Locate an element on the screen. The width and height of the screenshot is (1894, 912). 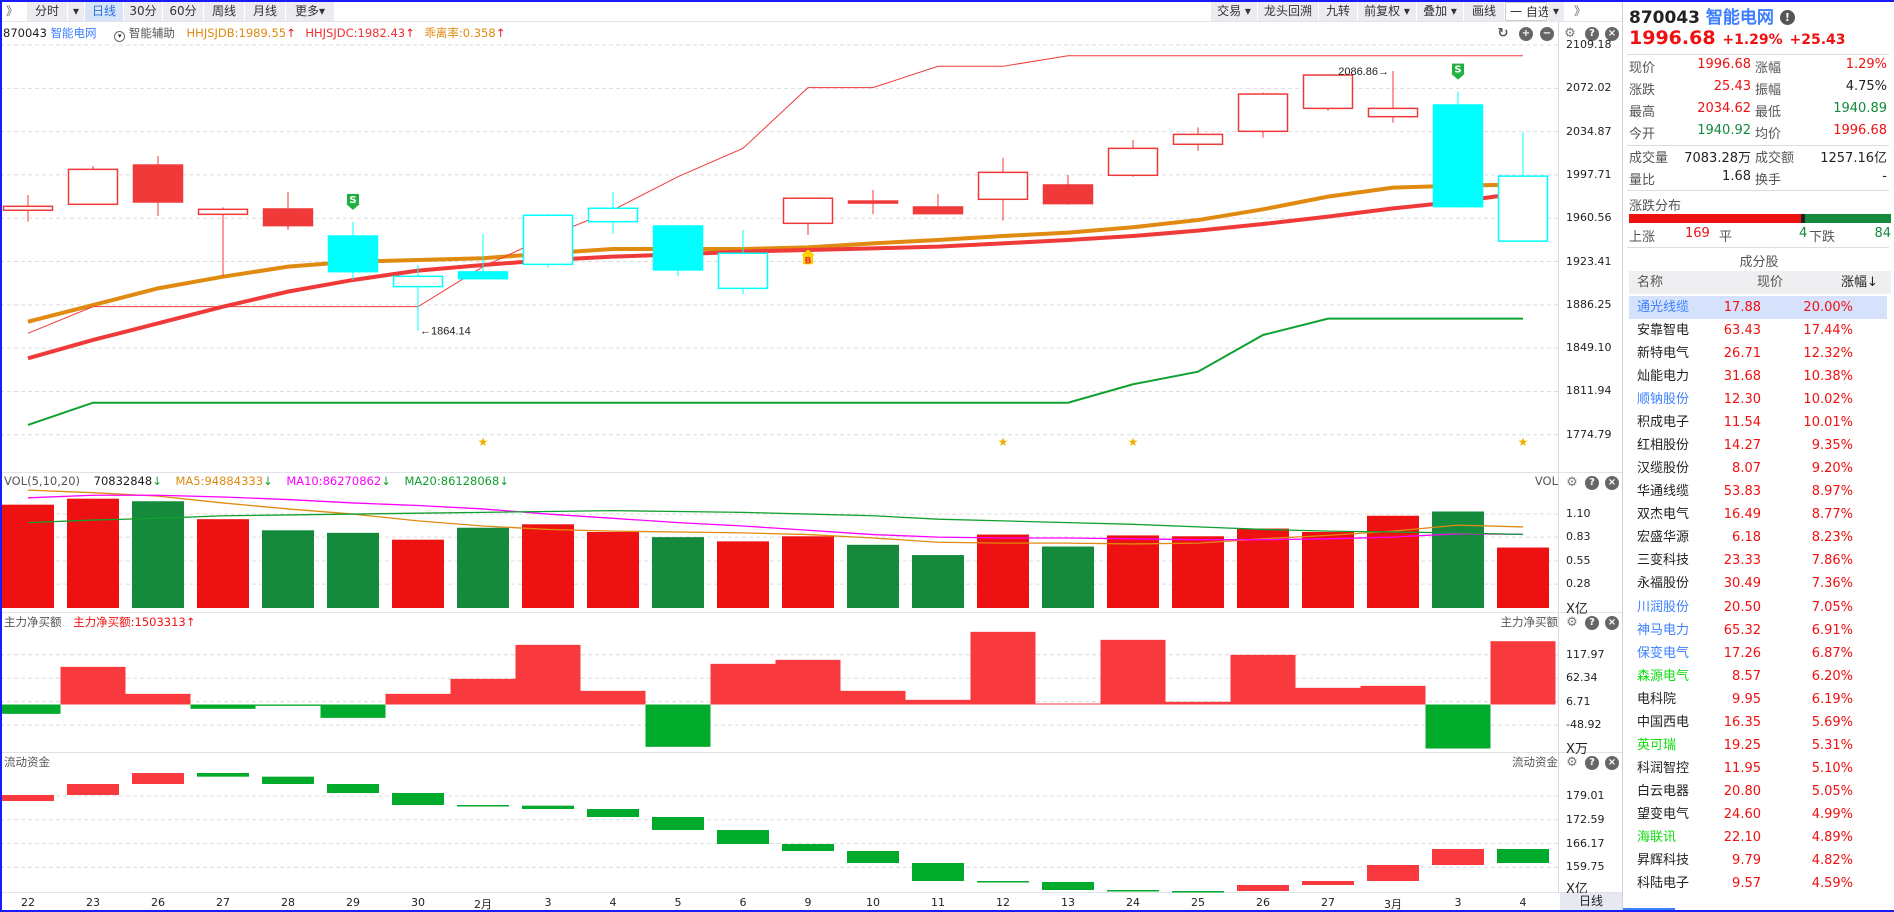
stock-row: 望变电气 24.60 4.99% is located at coordinates (1758, 814).